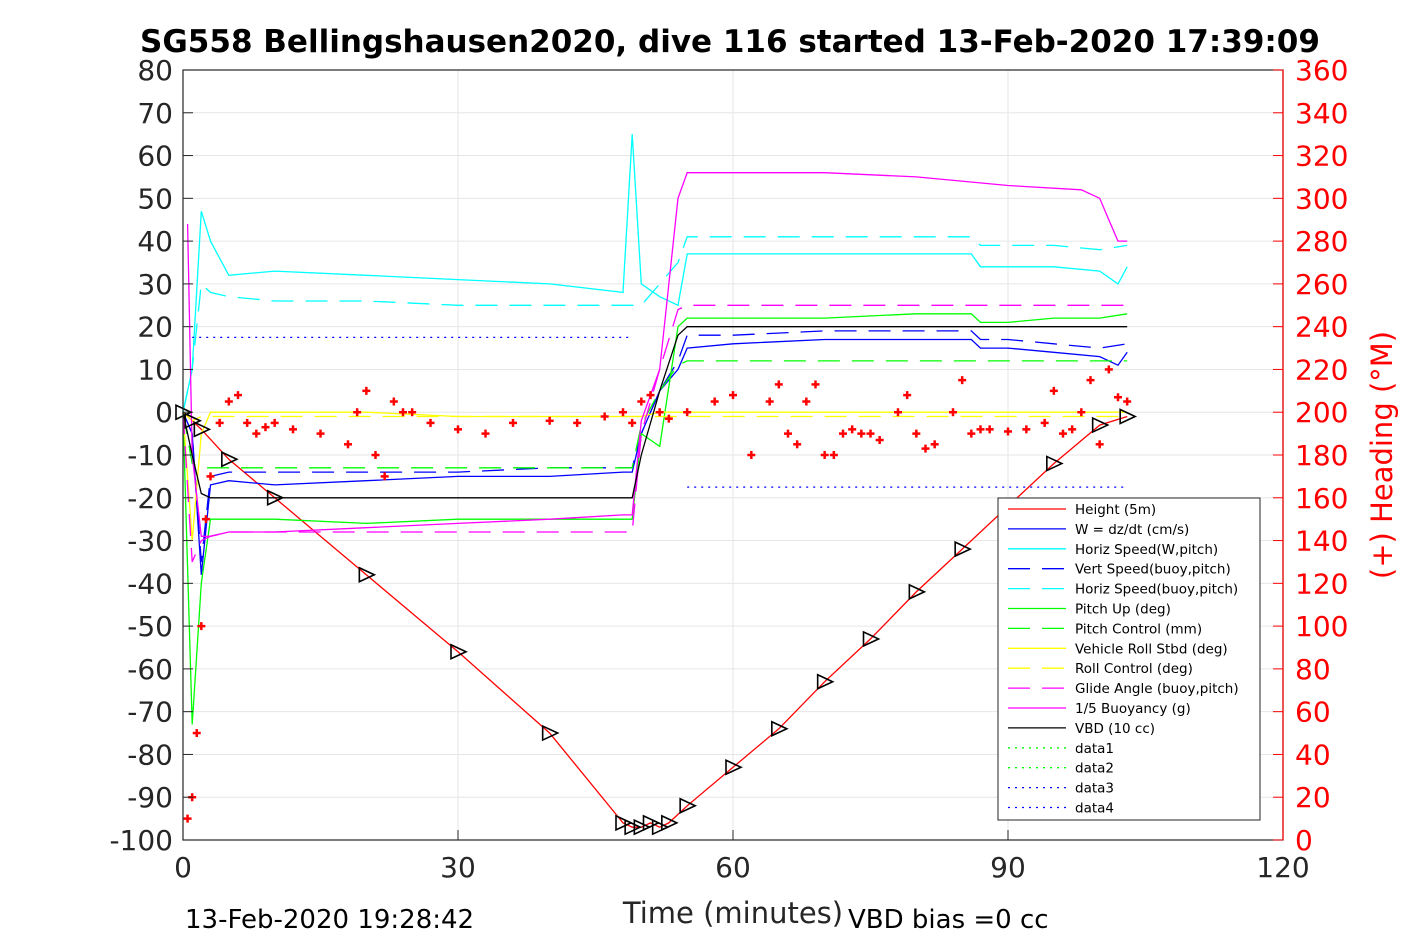  What do you see at coordinates (1321, 113) in the screenshot?
I see `y2-tick-label: 340` at bounding box center [1321, 113].